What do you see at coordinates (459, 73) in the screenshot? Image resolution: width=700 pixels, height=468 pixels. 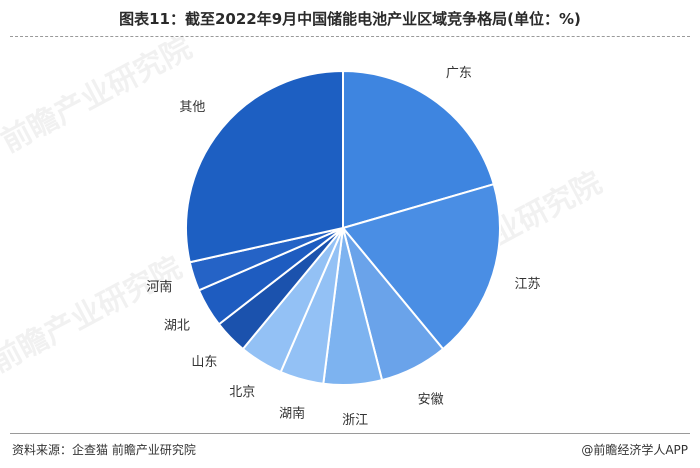 I see `slice-label: 广东` at bounding box center [459, 73].